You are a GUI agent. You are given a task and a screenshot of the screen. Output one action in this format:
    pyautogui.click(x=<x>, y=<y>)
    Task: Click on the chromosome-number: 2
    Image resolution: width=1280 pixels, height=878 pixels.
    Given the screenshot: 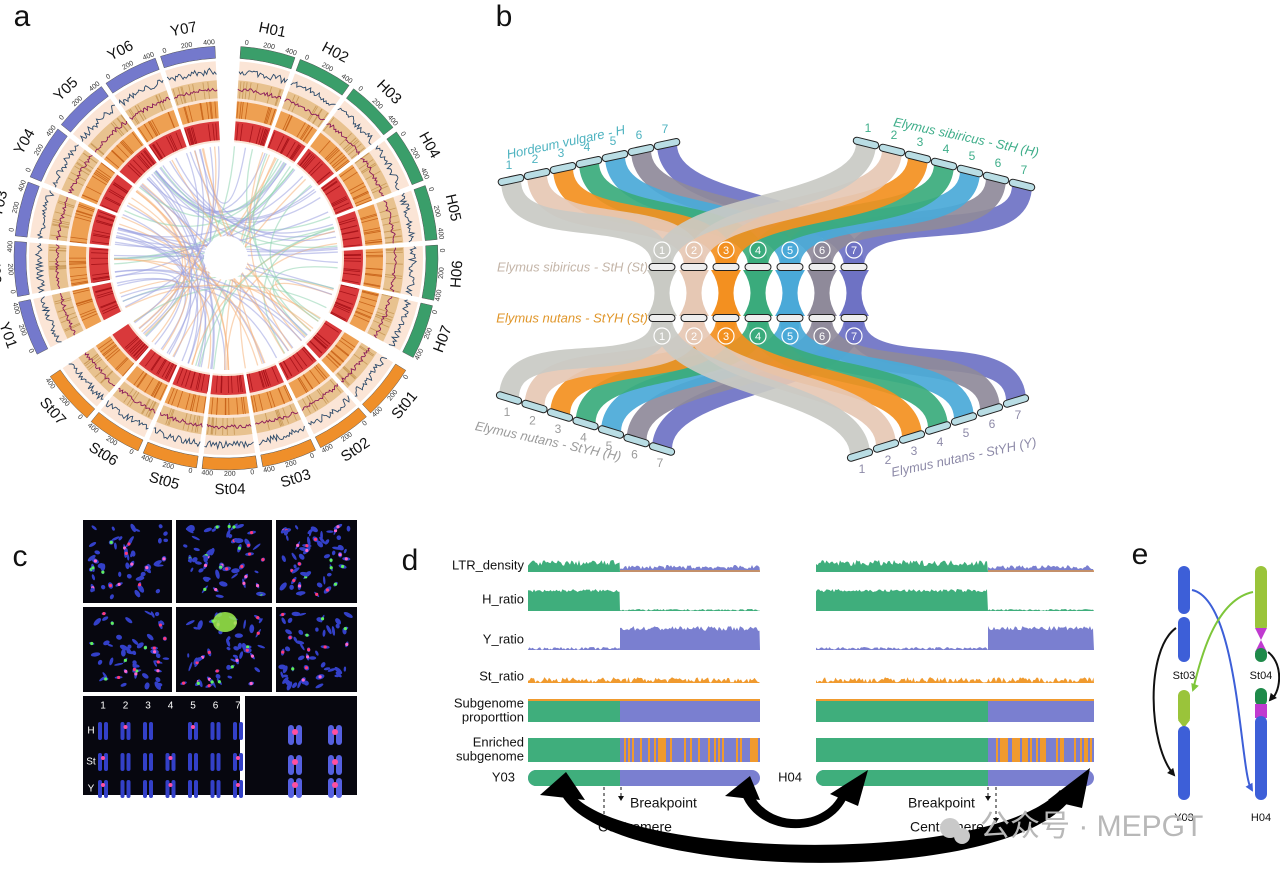 What is the action you would take?
    pyautogui.click(x=535, y=159)
    